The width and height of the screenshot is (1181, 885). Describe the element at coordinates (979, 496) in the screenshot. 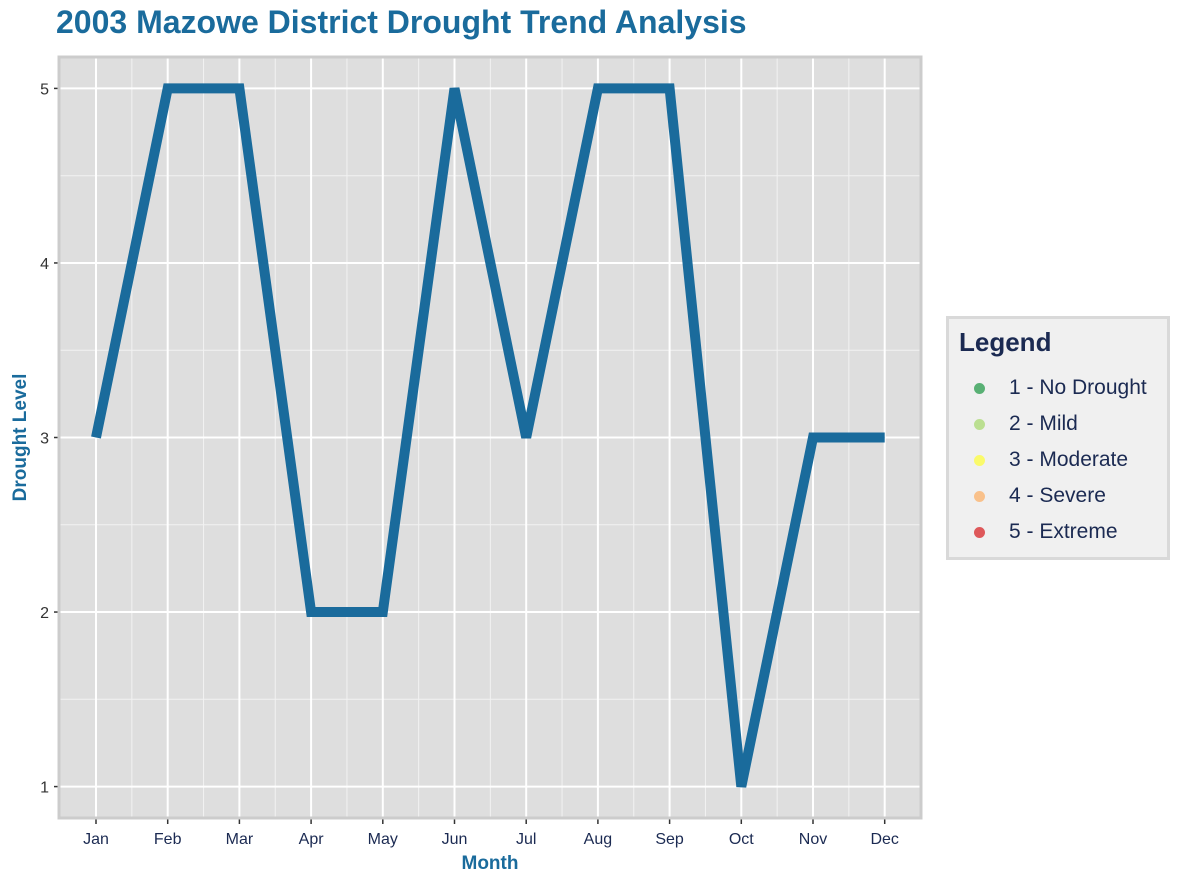

I see `legend-dot-severe` at that location.